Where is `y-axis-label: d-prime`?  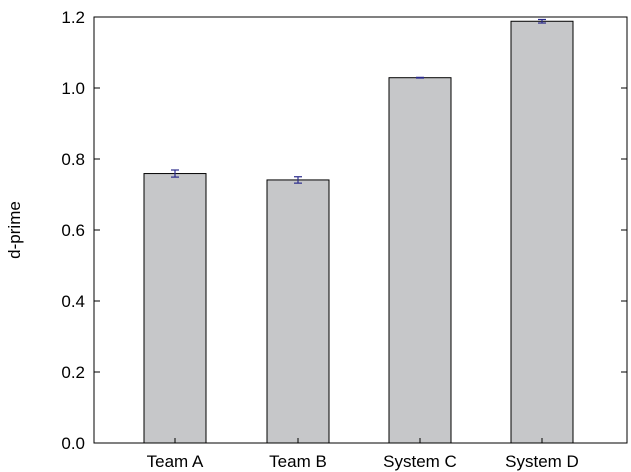 y-axis-label: d-prime is located at coordinates (14, 230).